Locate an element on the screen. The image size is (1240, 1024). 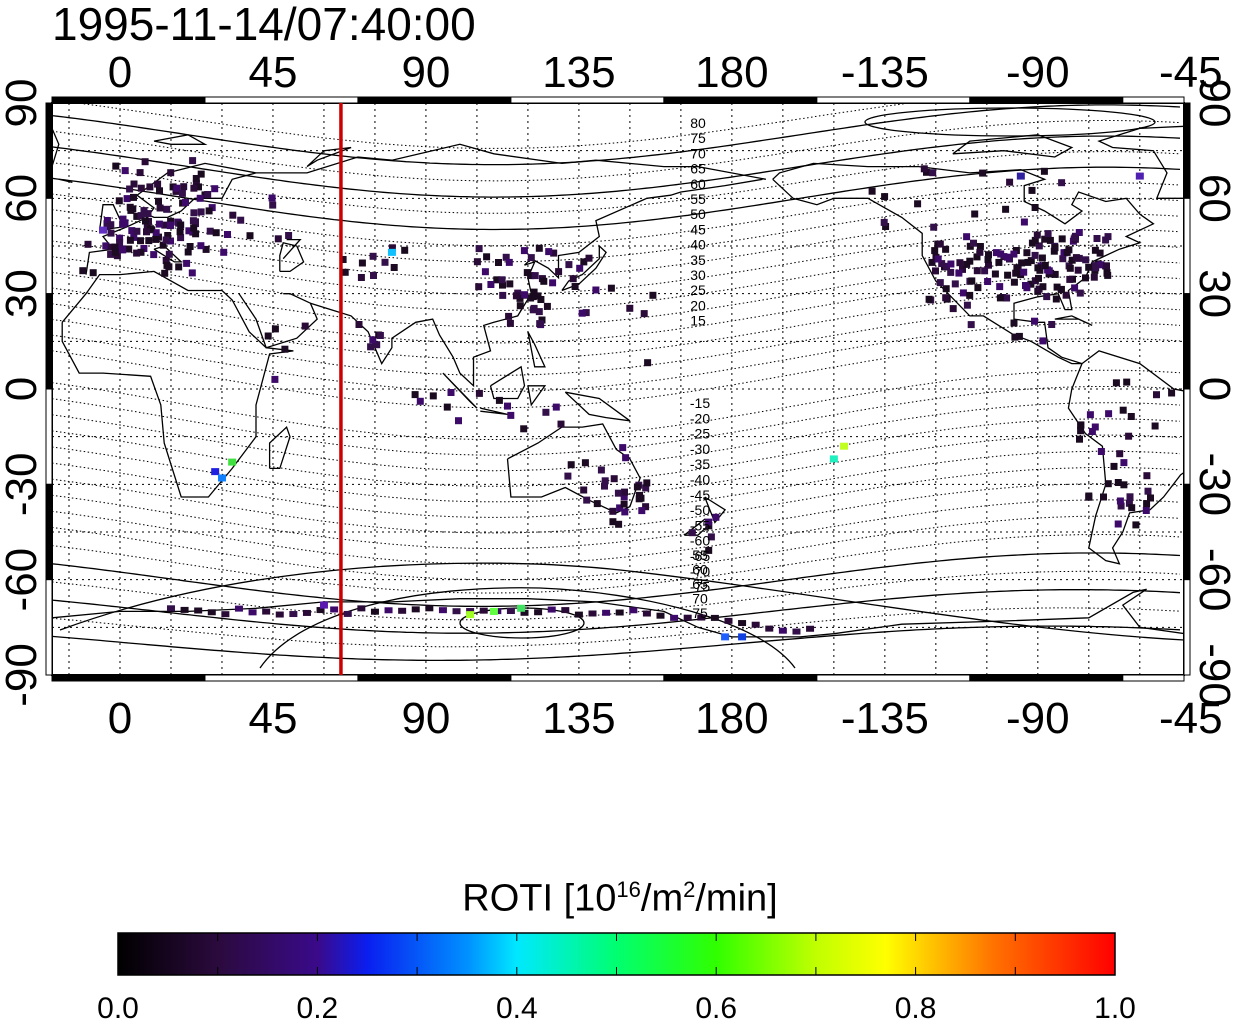
lat-tick-left: -30 is located at coordinates (23, 485).